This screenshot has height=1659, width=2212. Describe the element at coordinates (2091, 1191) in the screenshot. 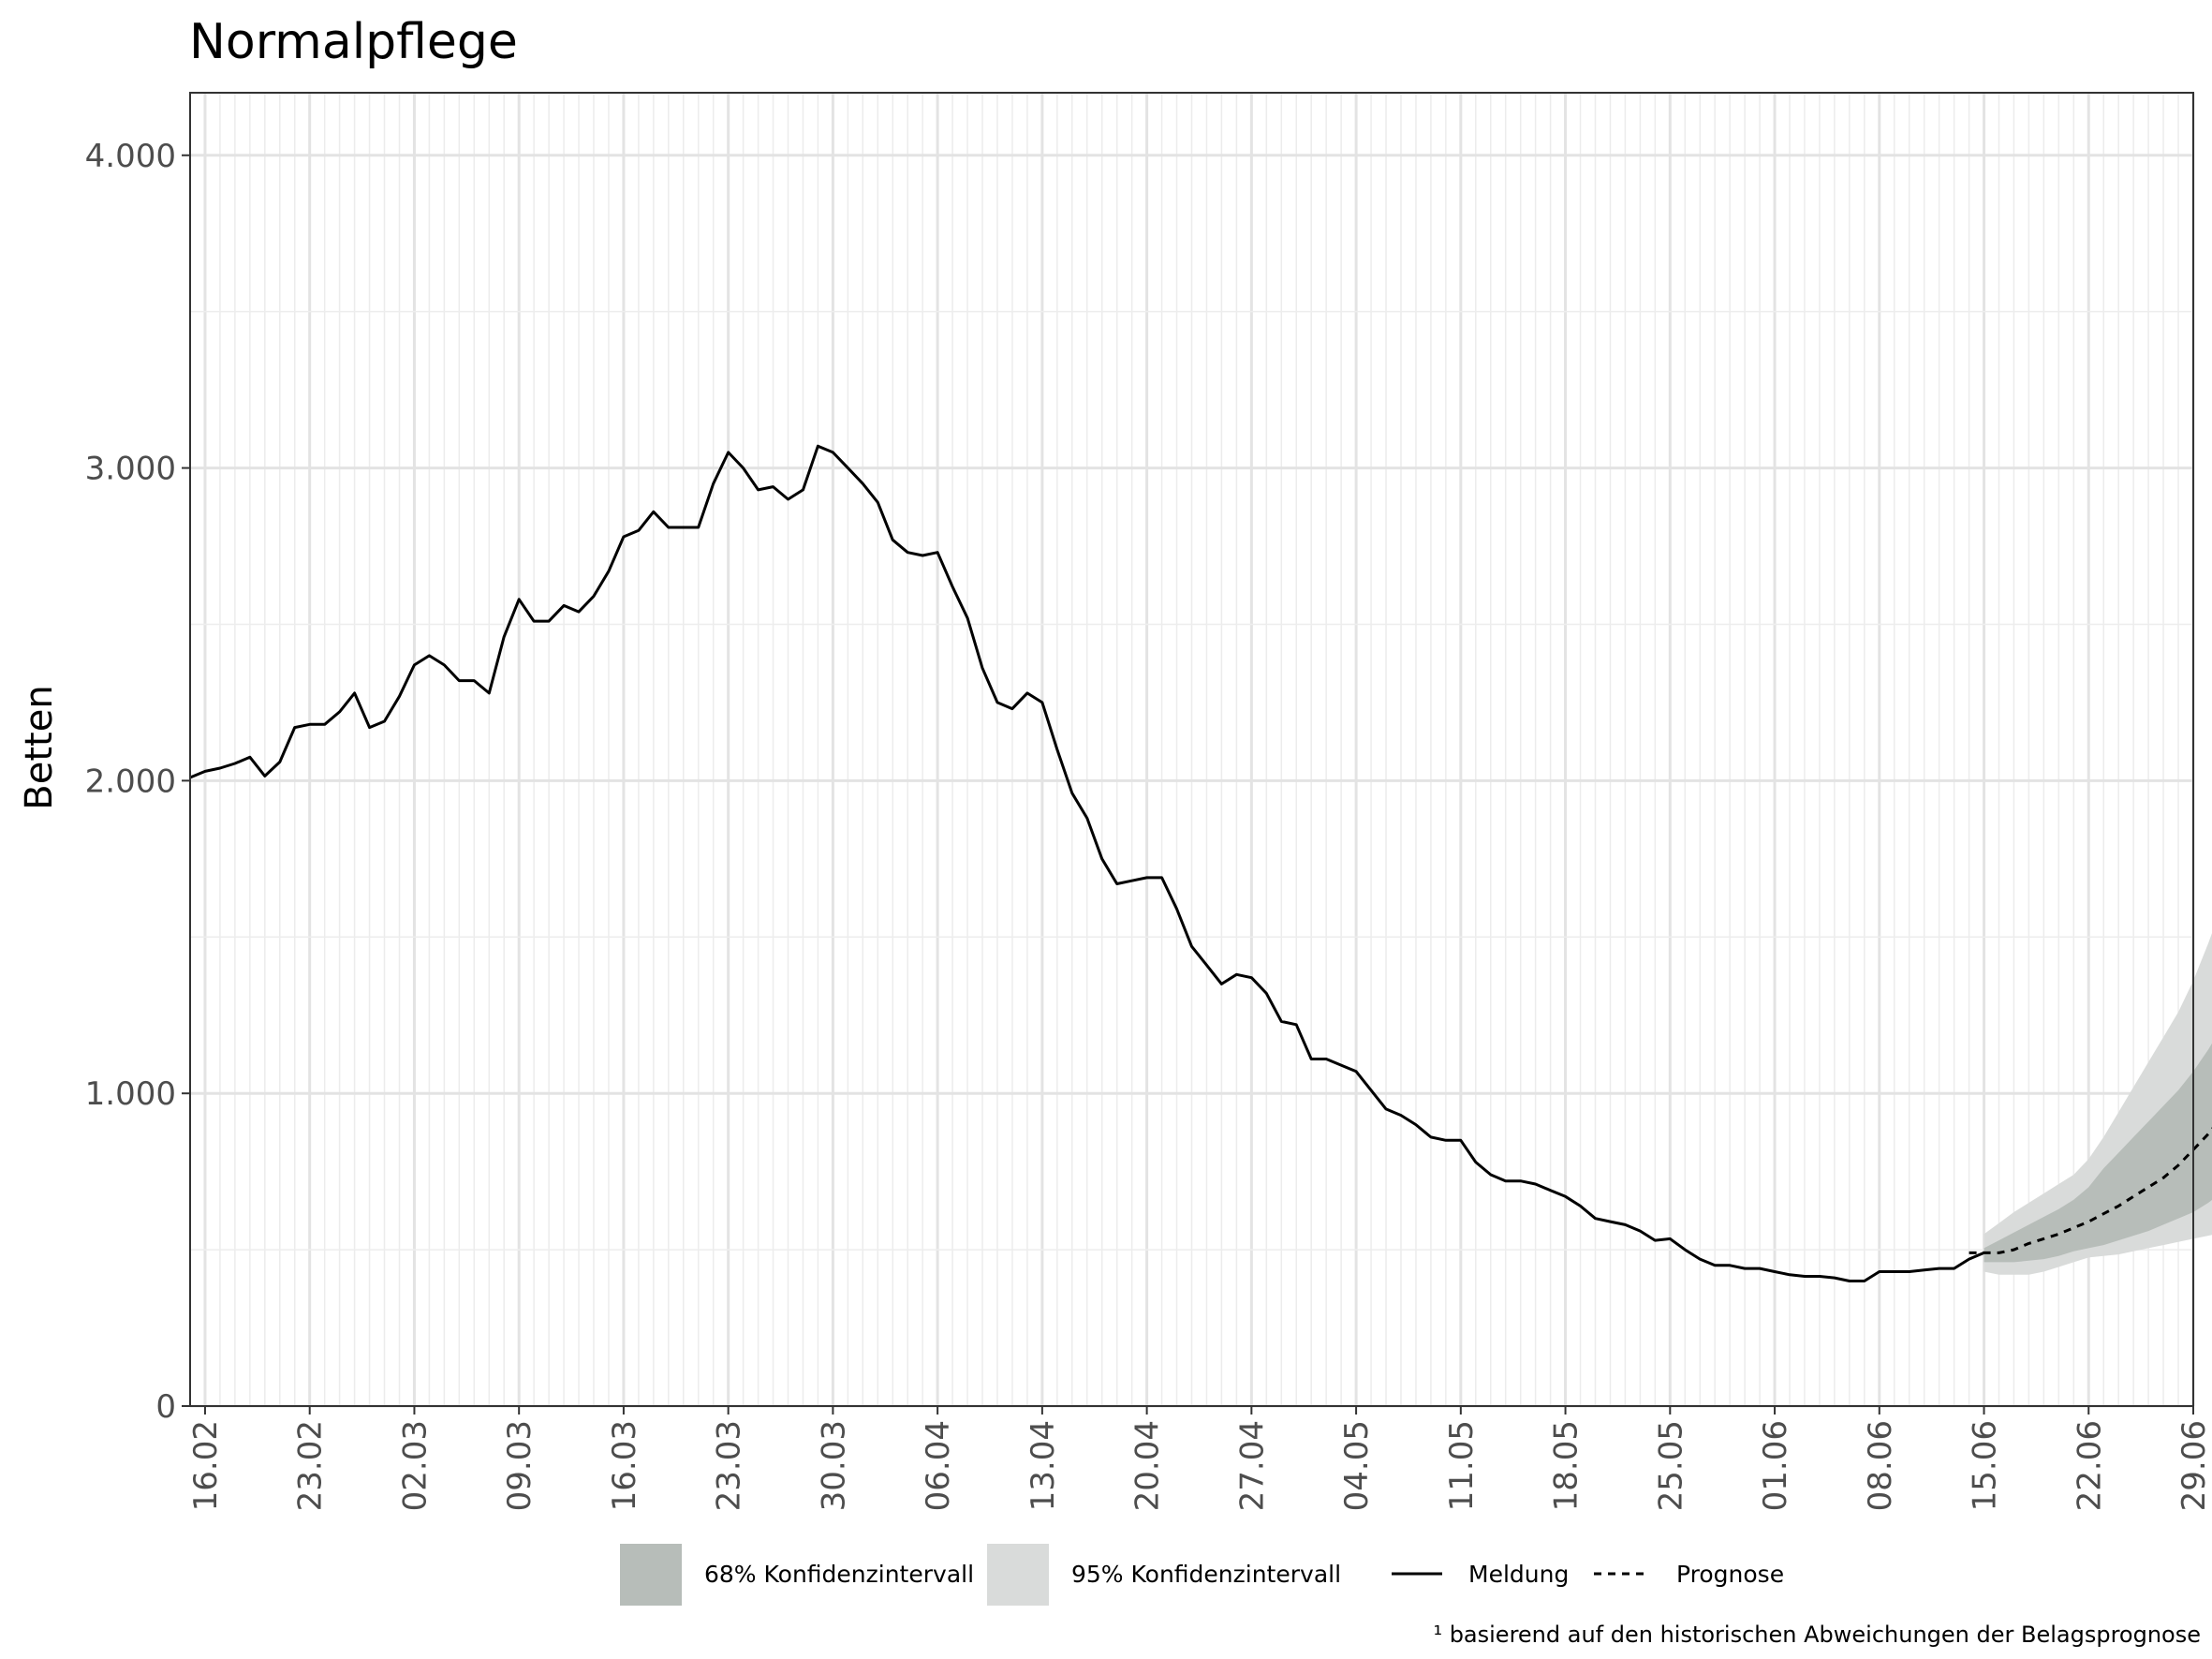

I see `series-line-prognose` at that location.